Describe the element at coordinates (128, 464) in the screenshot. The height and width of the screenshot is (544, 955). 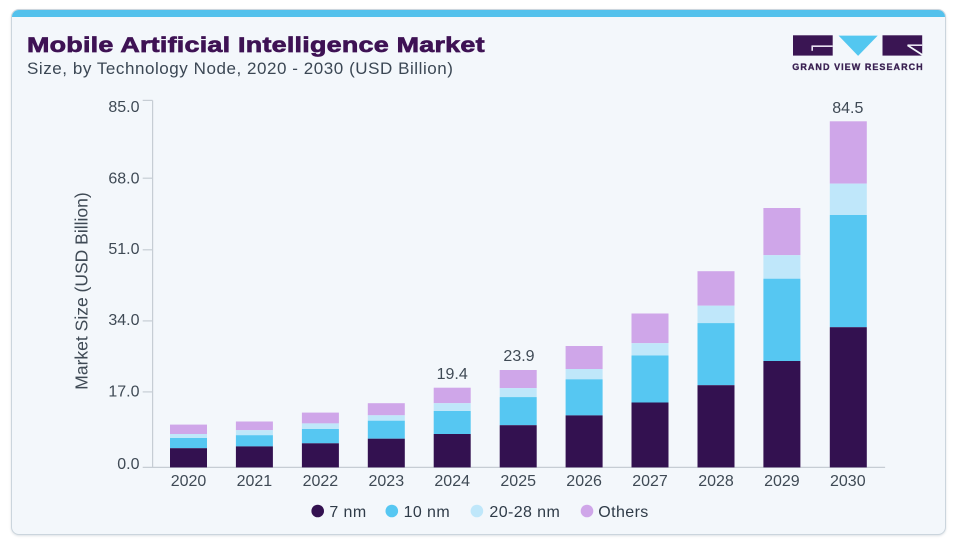
I see `svg-text: 0.0` at that location.